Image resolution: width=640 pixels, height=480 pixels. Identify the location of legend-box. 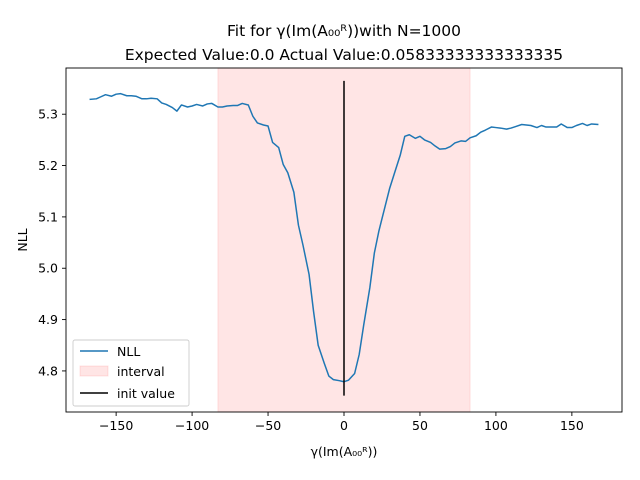
(131, 373).